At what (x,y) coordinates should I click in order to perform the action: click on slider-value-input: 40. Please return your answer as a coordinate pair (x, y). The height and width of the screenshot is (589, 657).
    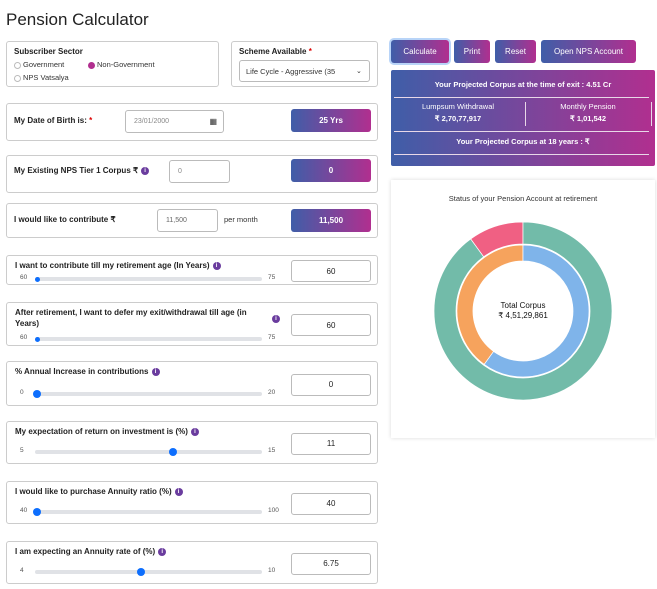
    Looking at the image, I should click on (331, 503).